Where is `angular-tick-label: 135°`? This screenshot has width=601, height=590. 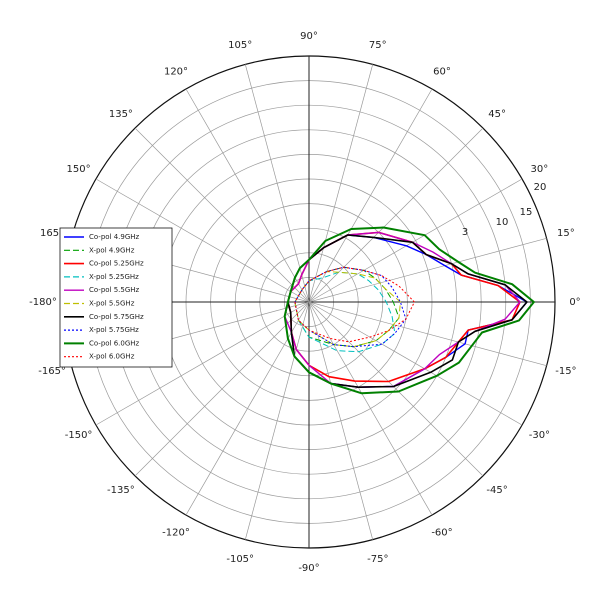
angular-tick-label: 135° is located at coordinates (121, 114).